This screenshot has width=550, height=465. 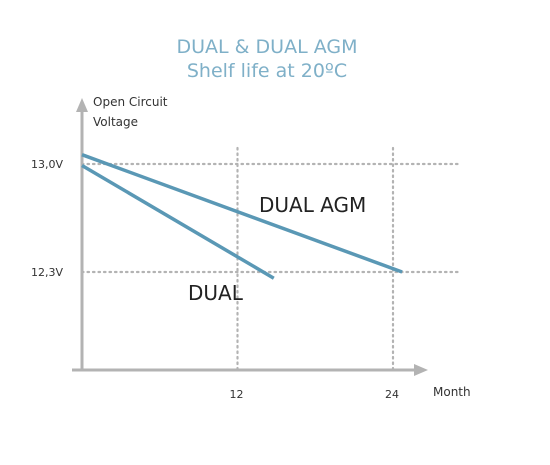 I want to click on chart-title: DUAL & DUAL AGM, so click(x=267, y=47).